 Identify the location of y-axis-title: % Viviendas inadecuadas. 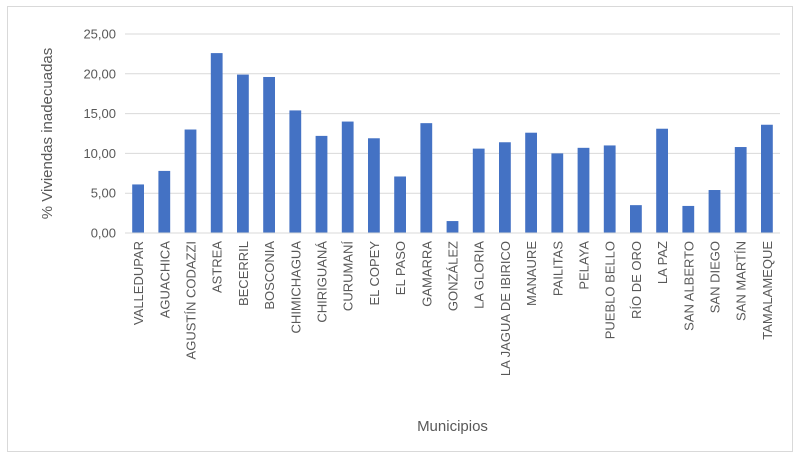
(47, 134).